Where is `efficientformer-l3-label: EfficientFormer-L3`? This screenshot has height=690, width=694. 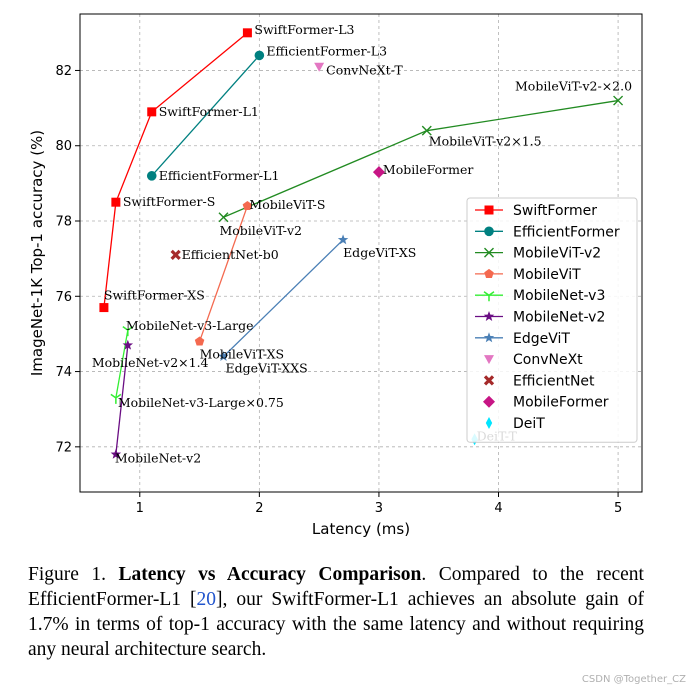
efficientformer-l3-label: EfficientFormer-L3 is located at coordinates (326, 50).